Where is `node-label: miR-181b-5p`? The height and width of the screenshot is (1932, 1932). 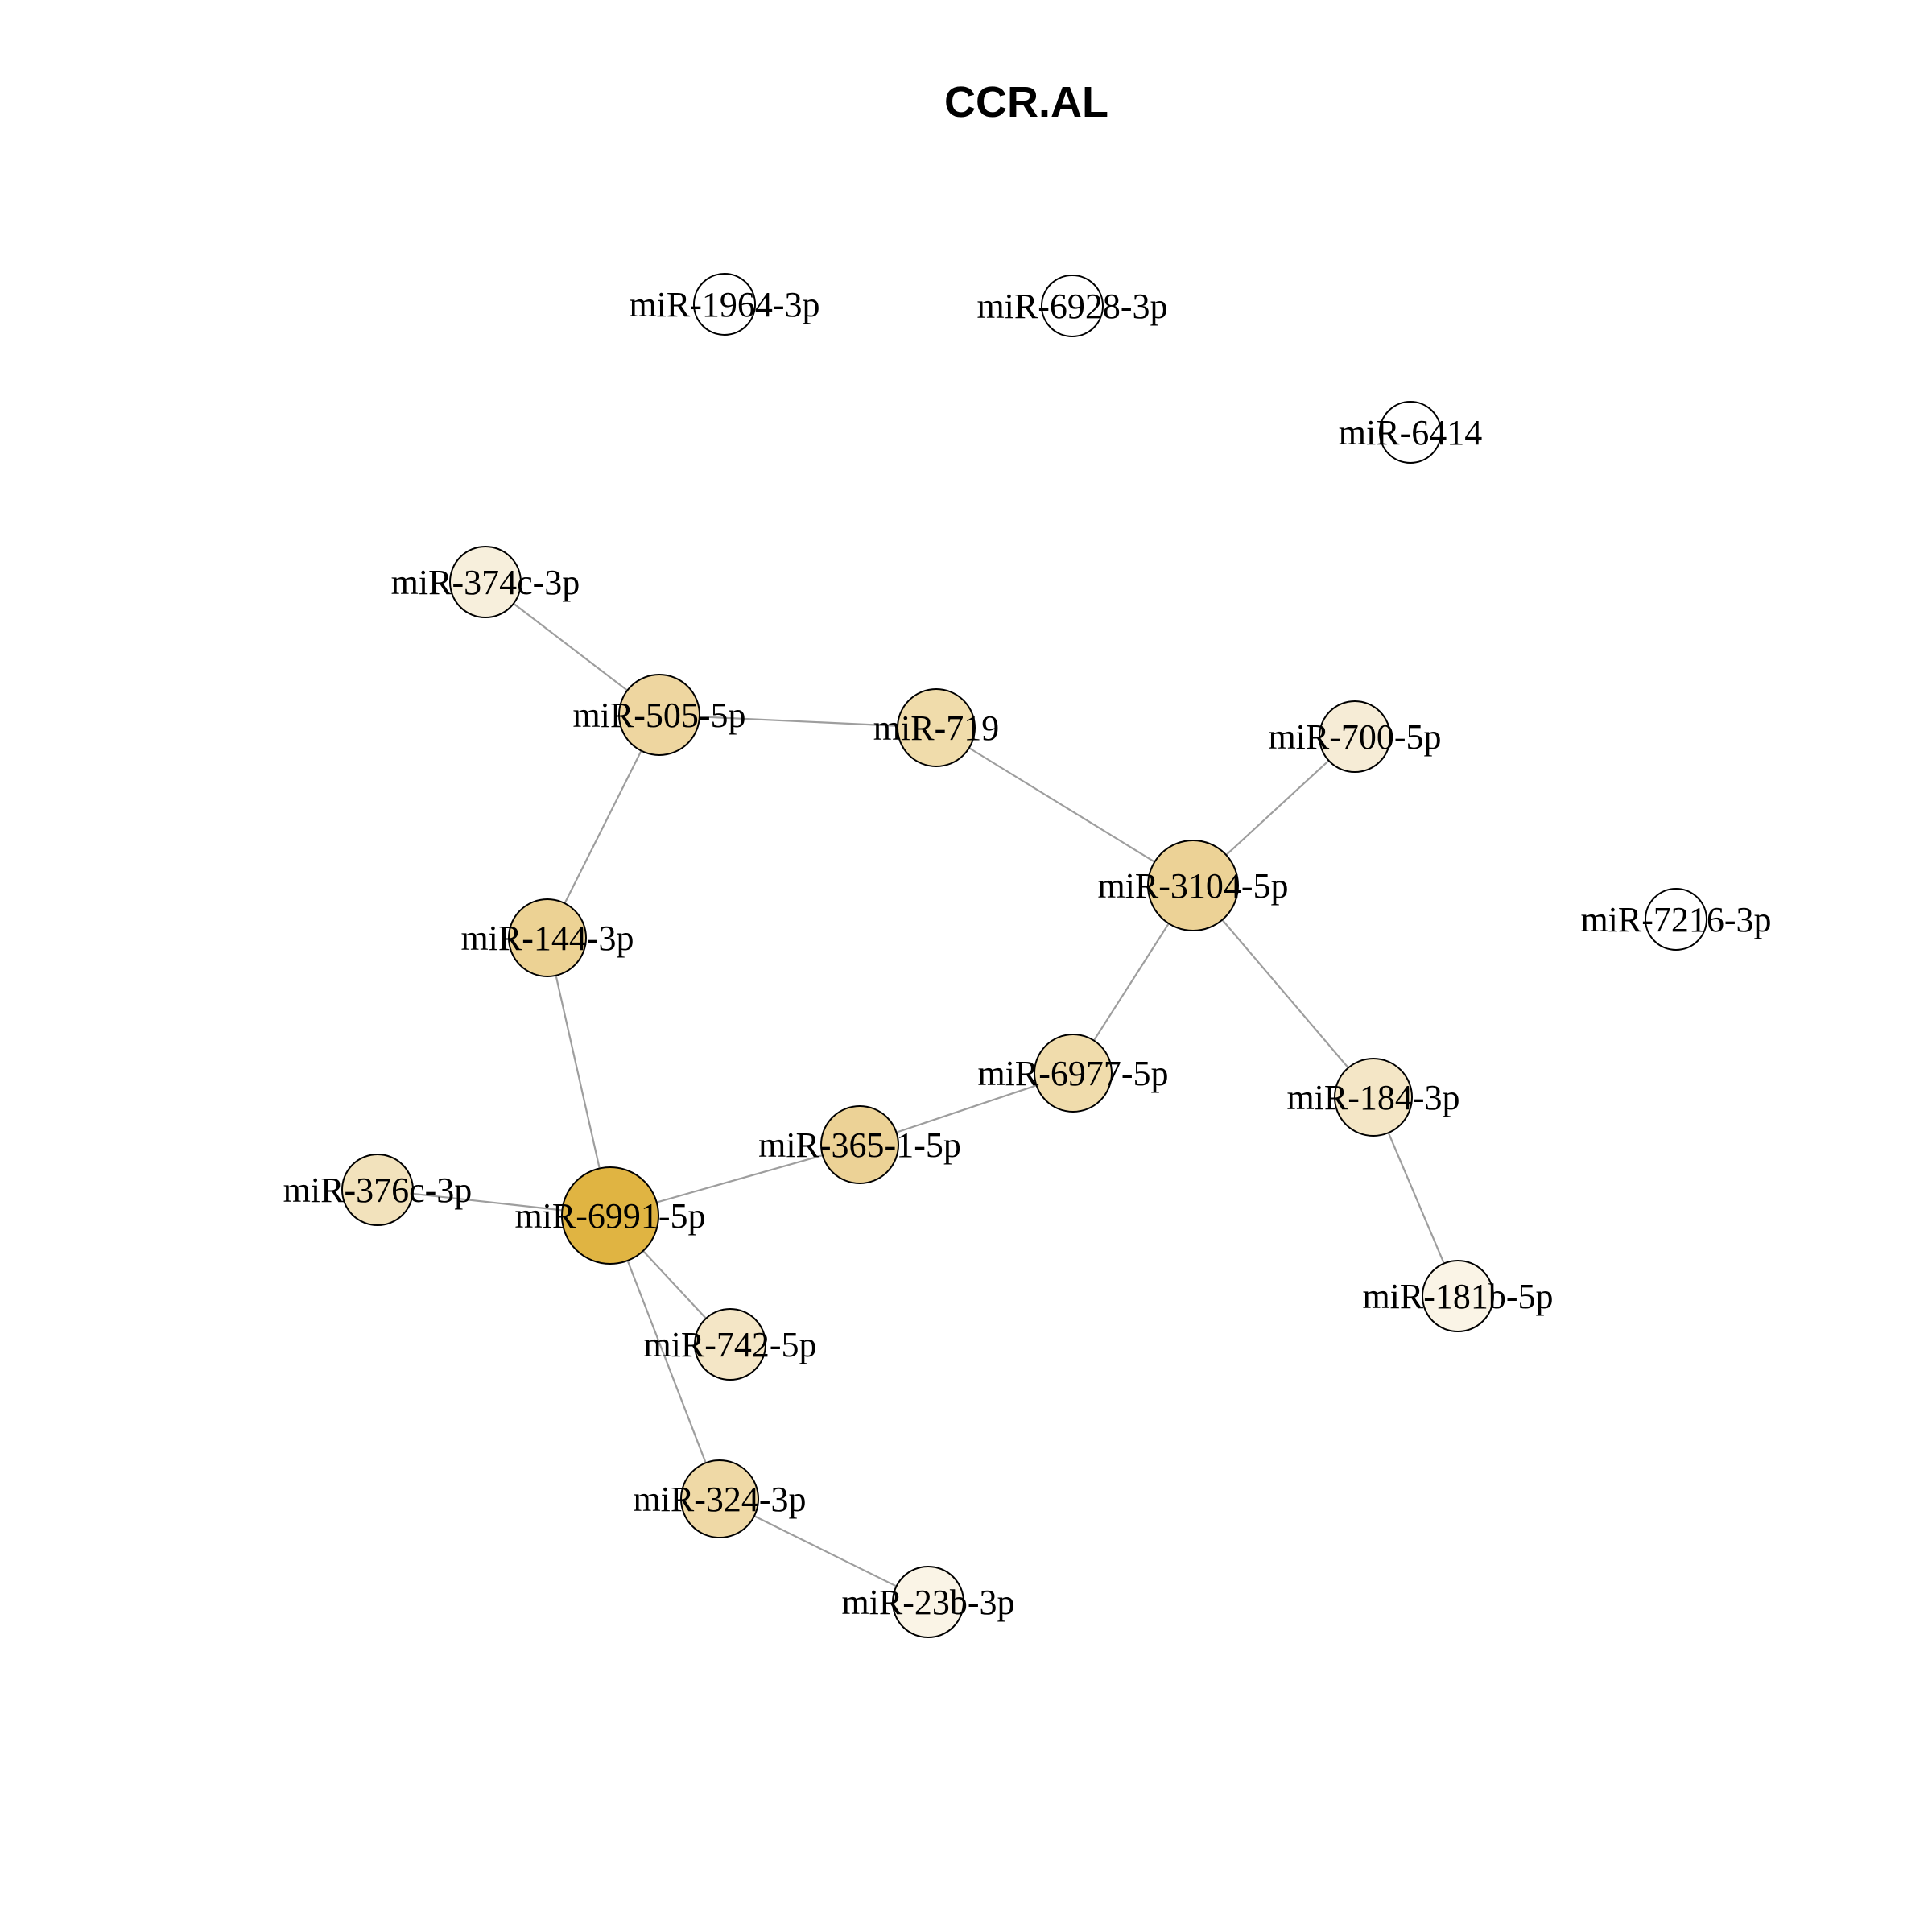
node-label: miR-181b-5p is located at coordinates (1457, 1296).